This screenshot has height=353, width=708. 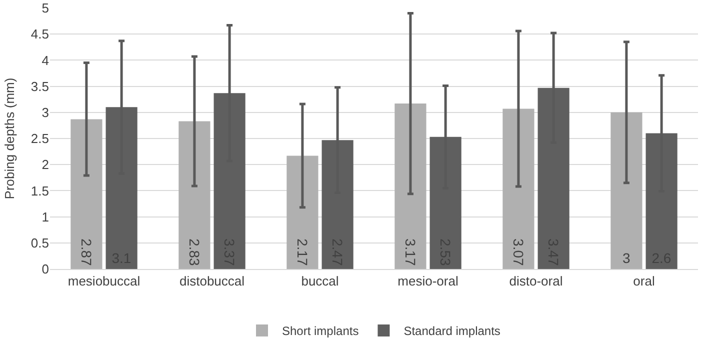 I want to click on y-tick-label: 2.5, so click(x=39, y=138).